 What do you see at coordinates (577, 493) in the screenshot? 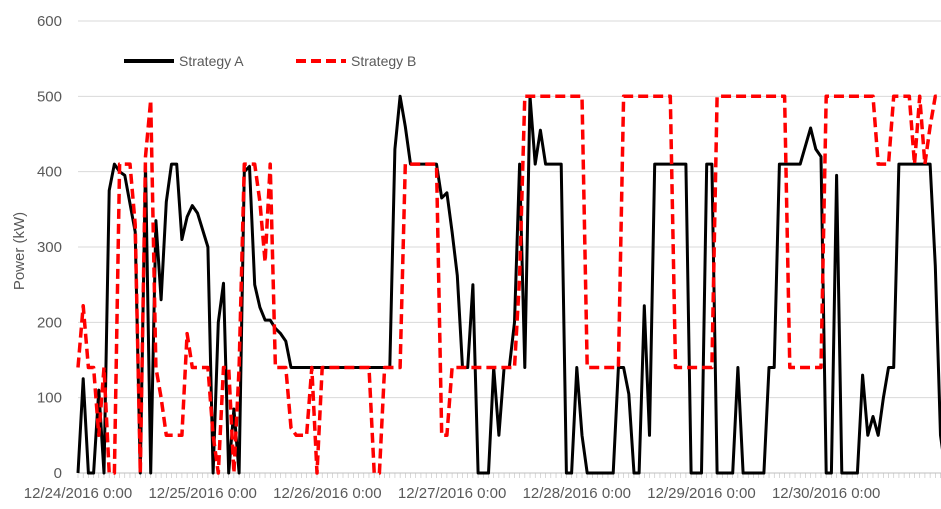
I see `x-tick-label: 12/28/2016 0:00` at bounding box center [577, 493].